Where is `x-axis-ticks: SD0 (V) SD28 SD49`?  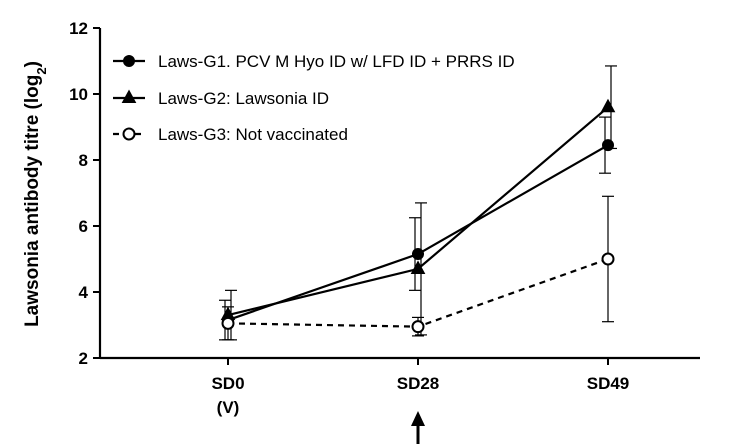 x-axis-ticks: SD0 (V) SD28 SD49 is located at coordinates (420, 387).